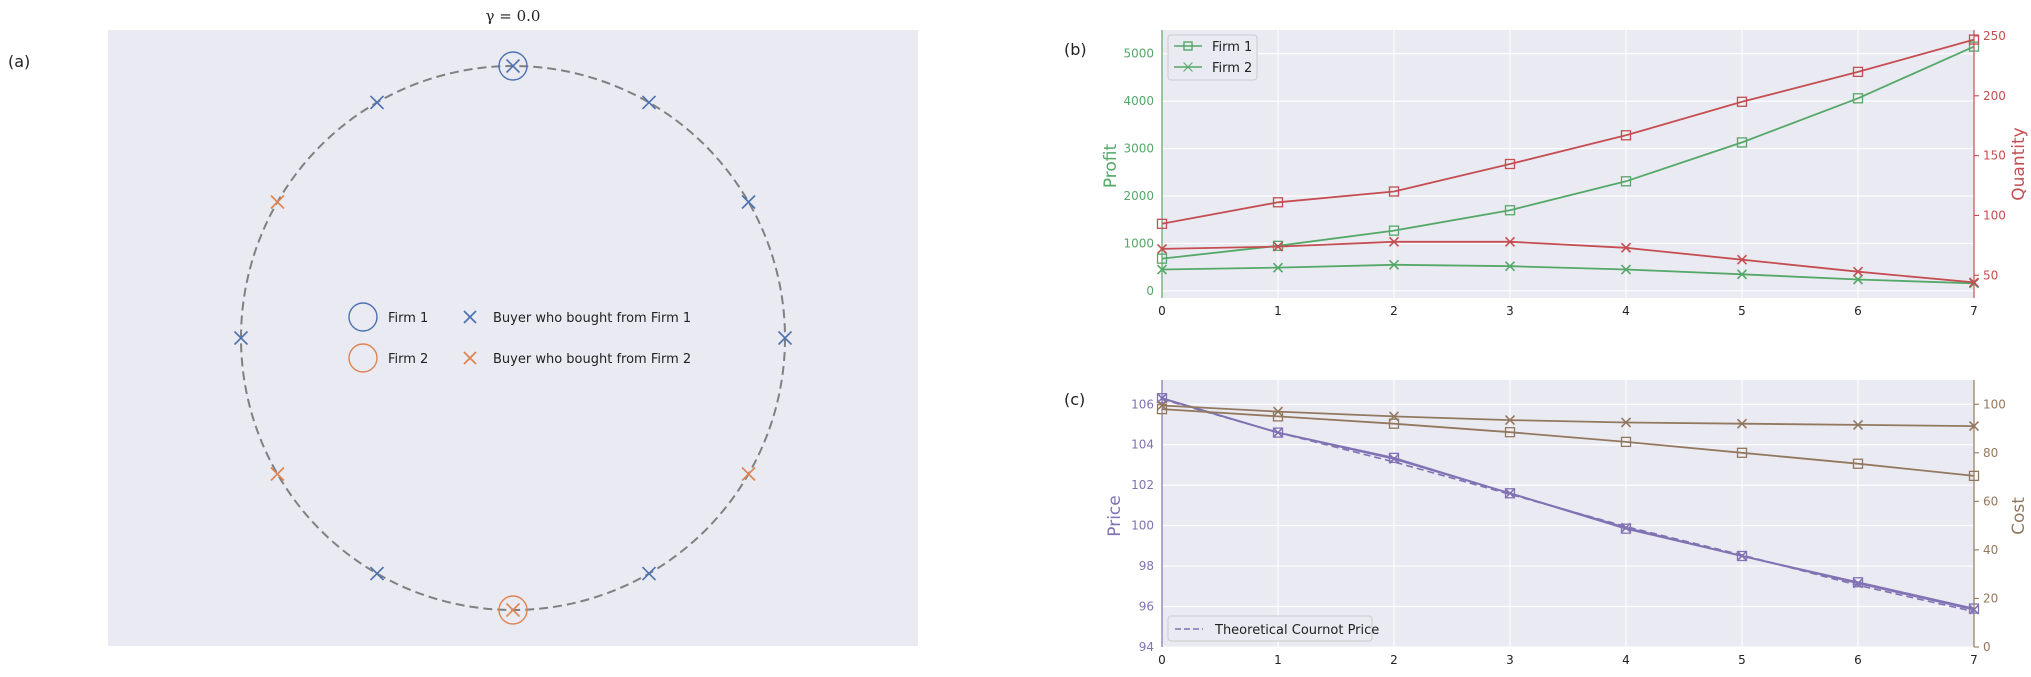 This screenshot has width=2031, height=677. I want to click on right-tick-label: 200, so click(1994, 96).